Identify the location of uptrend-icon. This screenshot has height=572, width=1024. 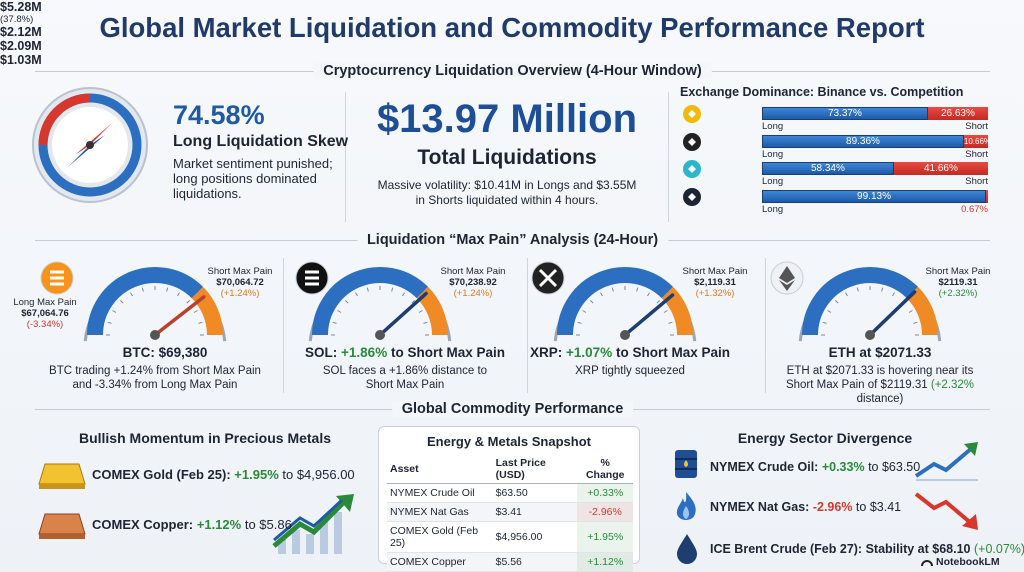
(313, 524).